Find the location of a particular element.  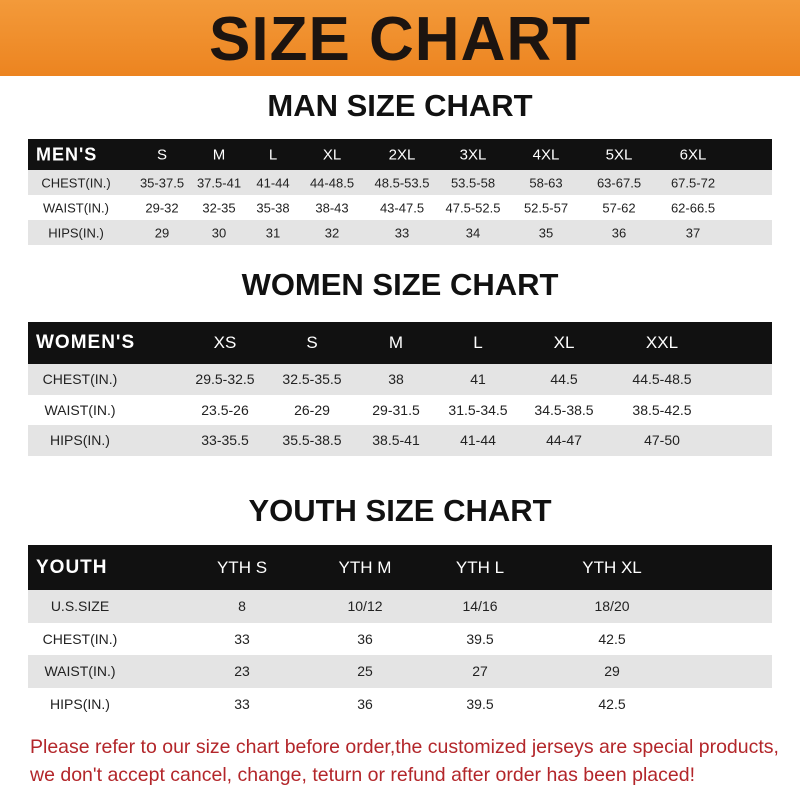

table-cell: 37.5-41 is located at coordinates (219, 182).